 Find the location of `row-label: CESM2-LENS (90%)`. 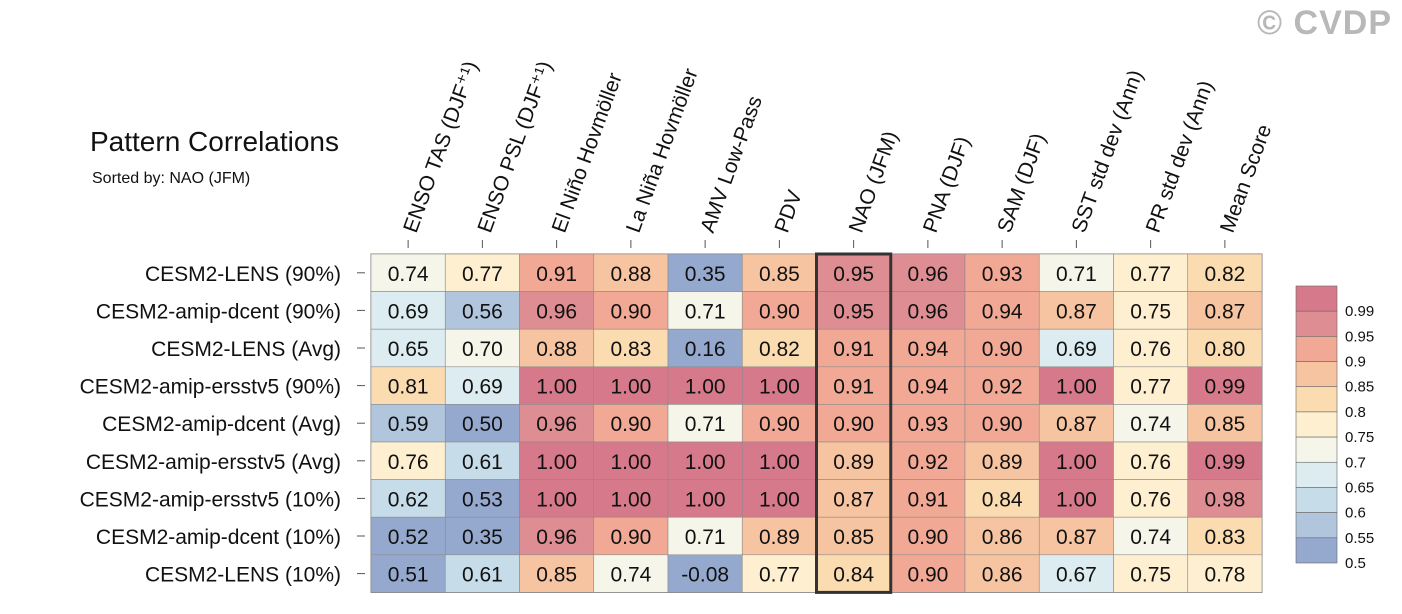

row-label: CESM2-LENS (90%) is located at coordinates (243, 274).